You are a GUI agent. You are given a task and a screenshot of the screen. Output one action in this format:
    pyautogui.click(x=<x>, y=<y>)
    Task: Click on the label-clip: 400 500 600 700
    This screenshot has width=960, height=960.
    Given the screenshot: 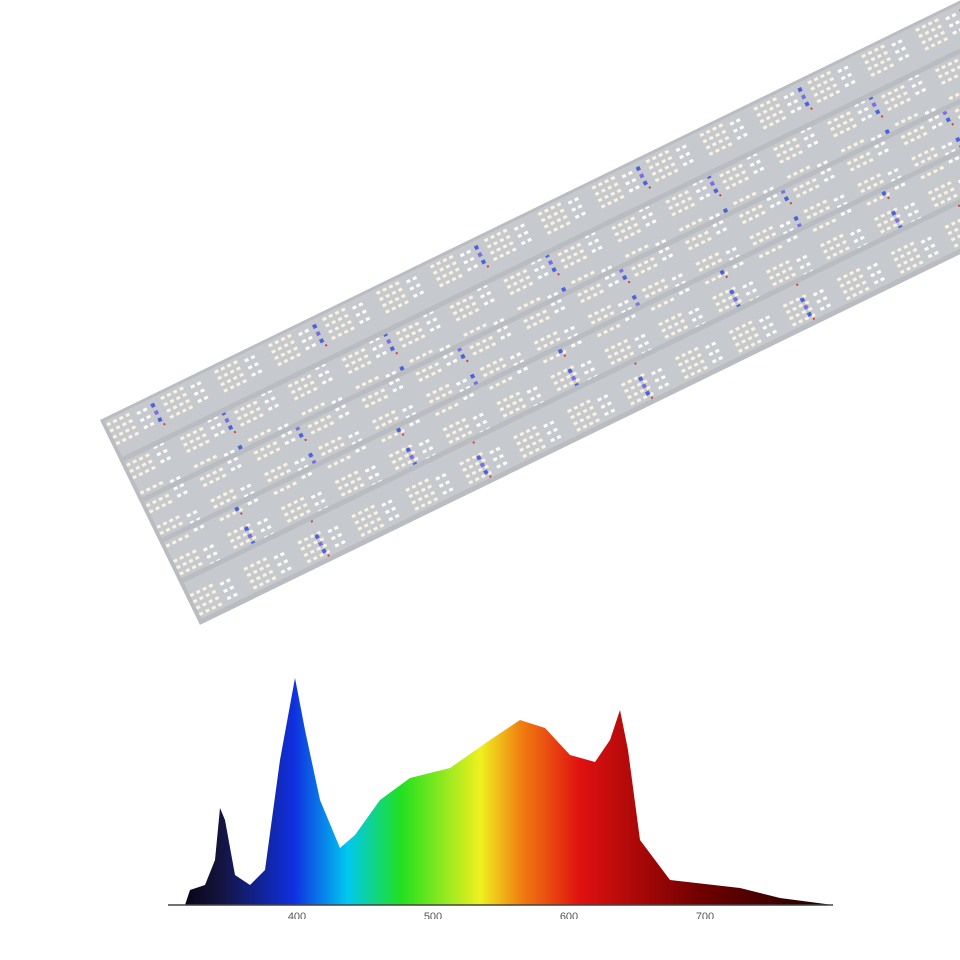 What is the action you would take?
    pyautogui.click(x=501, y=917)
    